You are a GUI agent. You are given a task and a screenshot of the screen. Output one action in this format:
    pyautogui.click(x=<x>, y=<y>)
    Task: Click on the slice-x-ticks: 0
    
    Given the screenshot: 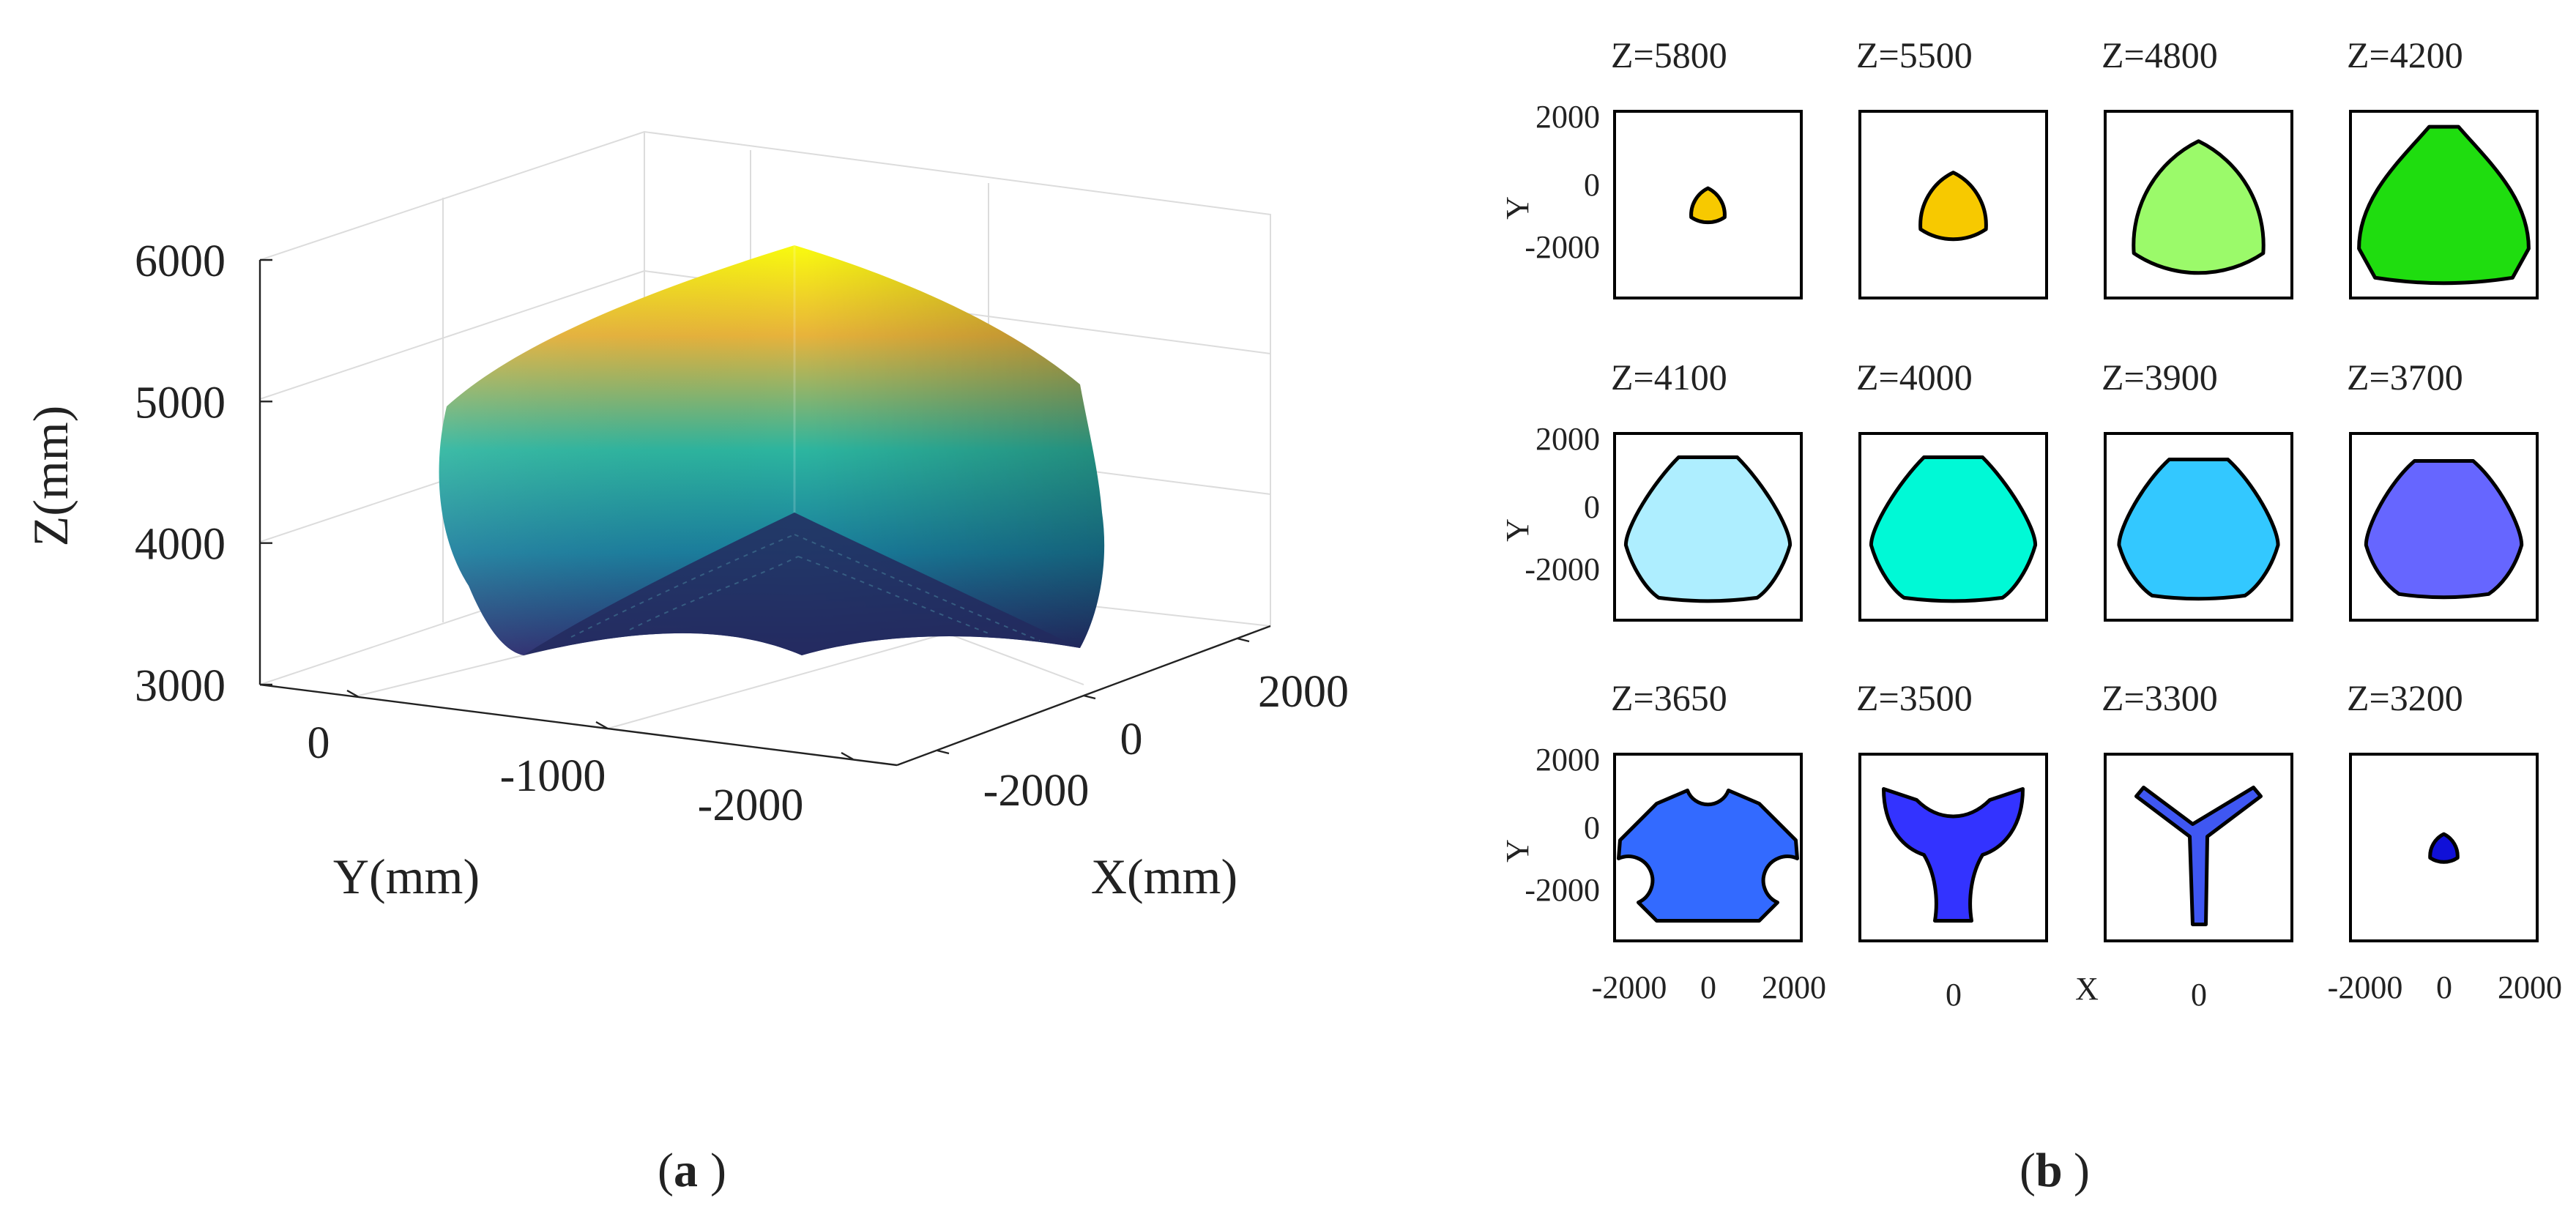 What is the action you would take?
    pyautogui.click(x=2199, y=995)
    